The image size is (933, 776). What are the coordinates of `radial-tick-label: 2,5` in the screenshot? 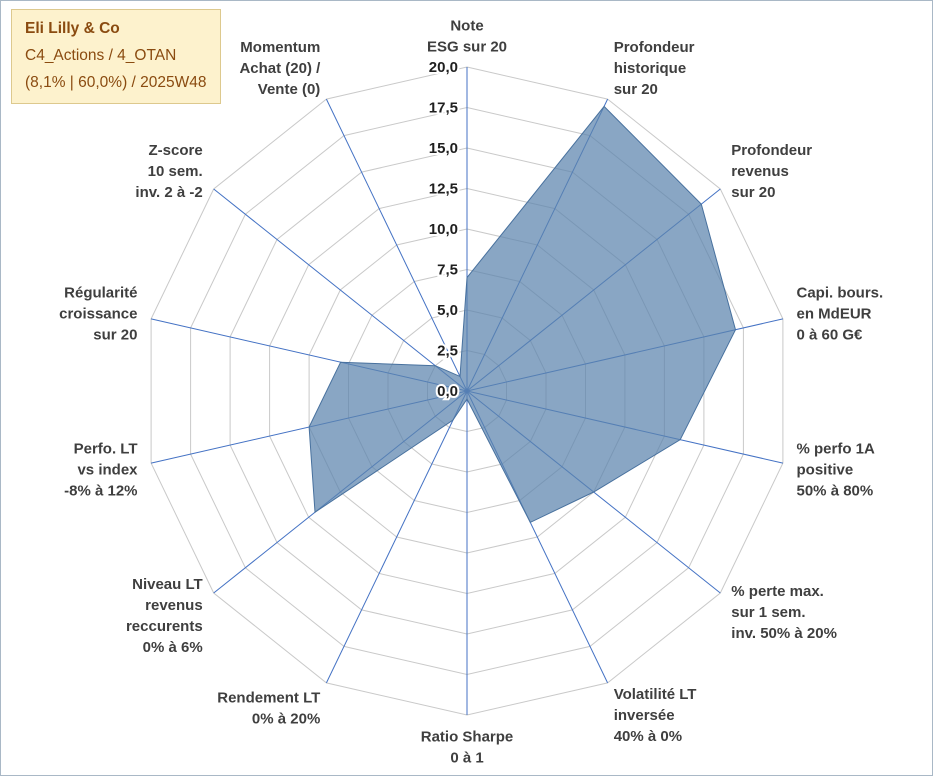 It's located at (447, 351).